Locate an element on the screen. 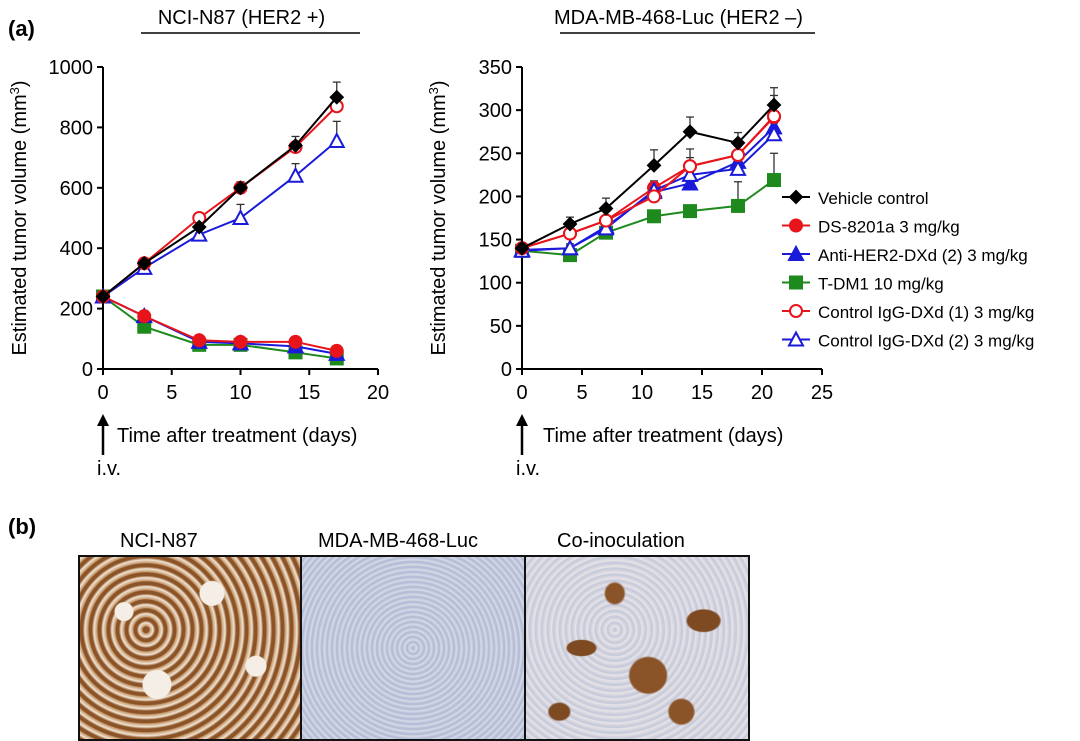 This screenshot has width=1080, height=741. micrograph-co-inoculation is located at coordinates (637, 648).